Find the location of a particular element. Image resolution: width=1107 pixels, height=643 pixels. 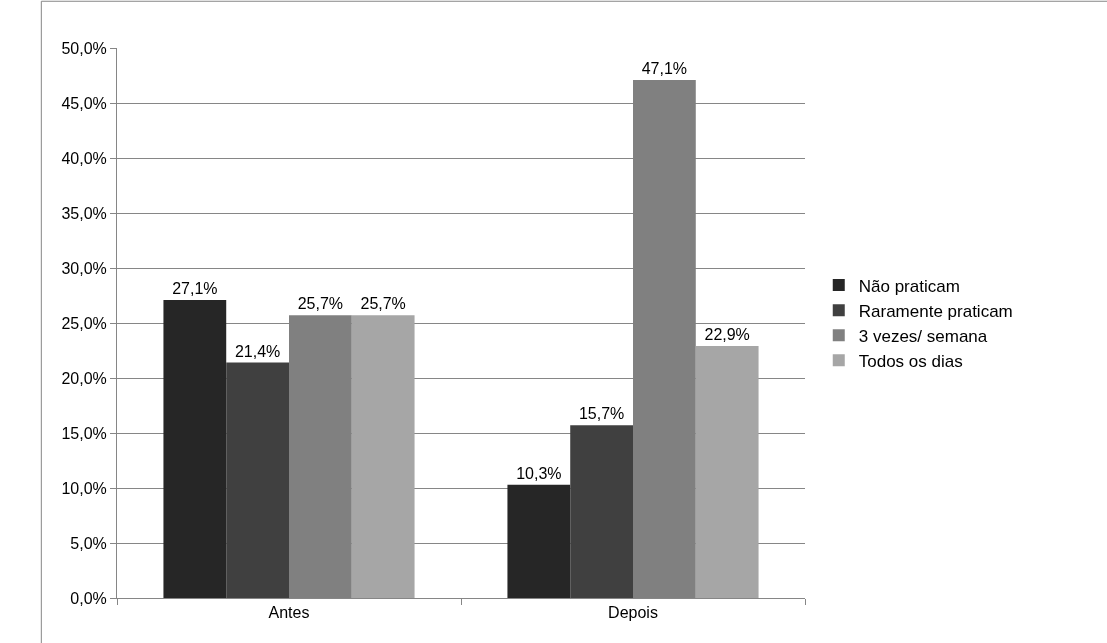

y-tick-label: 30,0% is located at coordinates (84, 268).